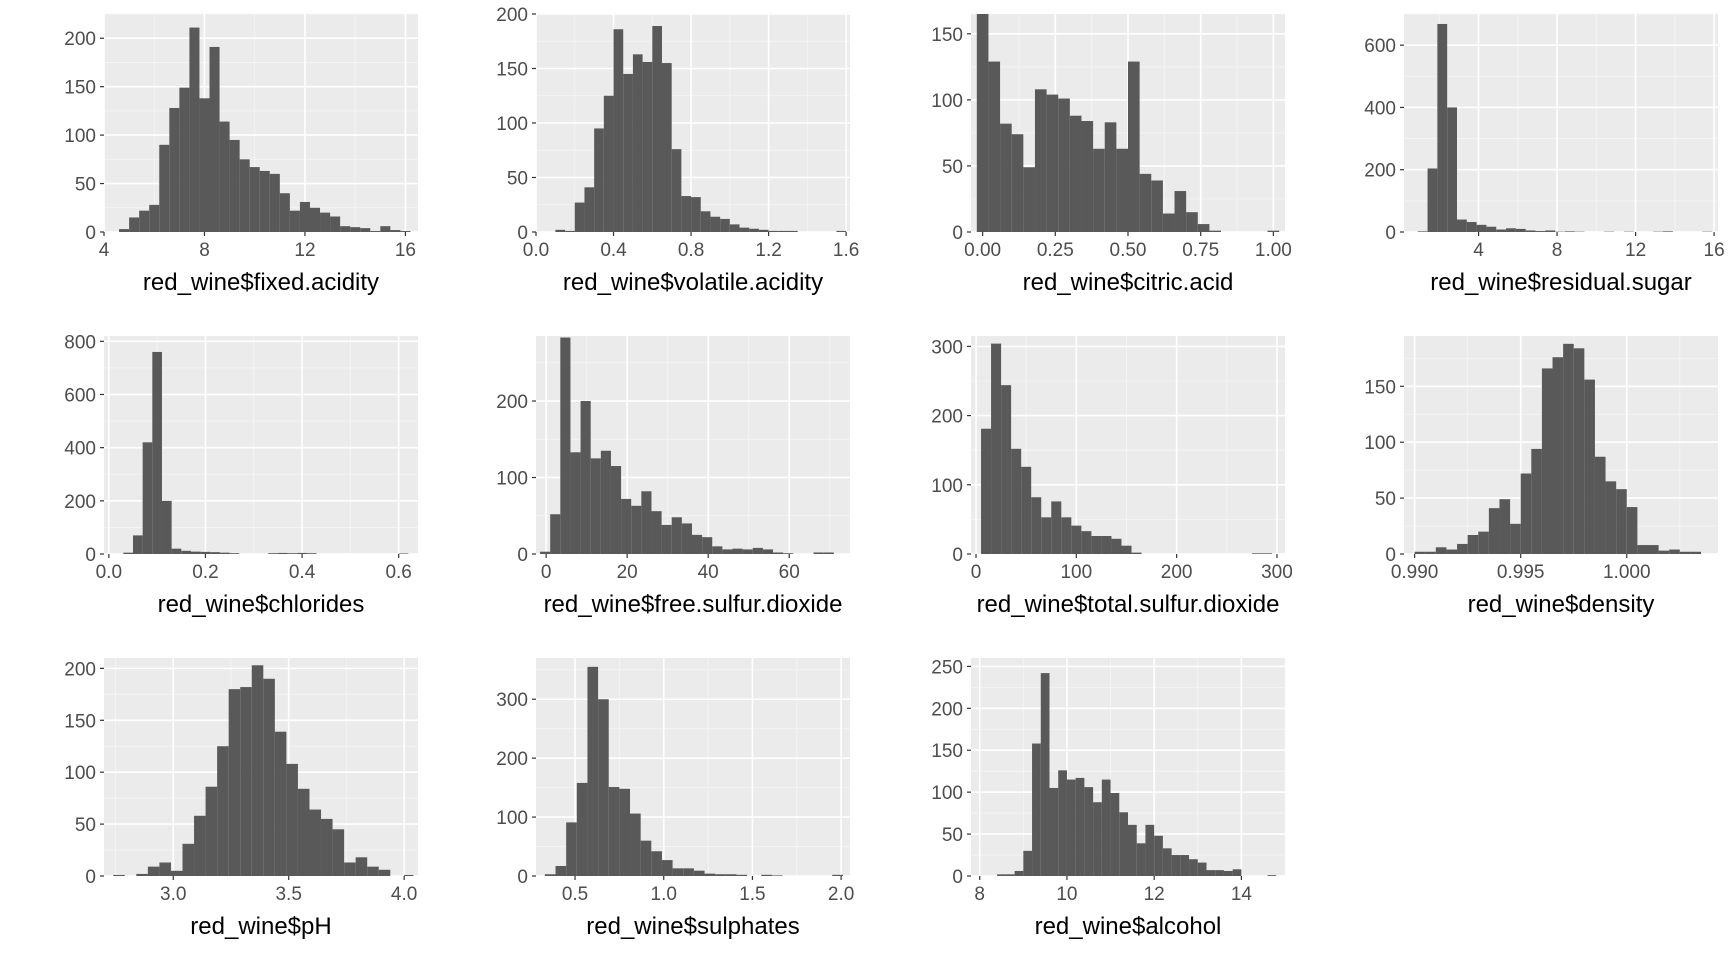  What do you see at coordinates (1128, 926) in the screenshot?
I see `x-axis-label: red_wine$alcohol` at bounding box center [1128, 926].